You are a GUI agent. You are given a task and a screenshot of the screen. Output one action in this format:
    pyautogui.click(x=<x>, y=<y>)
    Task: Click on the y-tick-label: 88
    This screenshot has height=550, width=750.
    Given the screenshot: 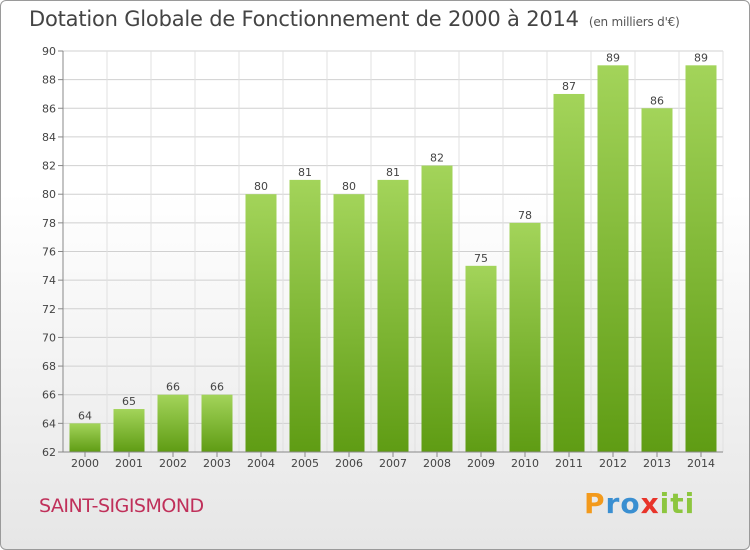 What is the action you would take?
    pyautogui.click(x=49, y=80)
    